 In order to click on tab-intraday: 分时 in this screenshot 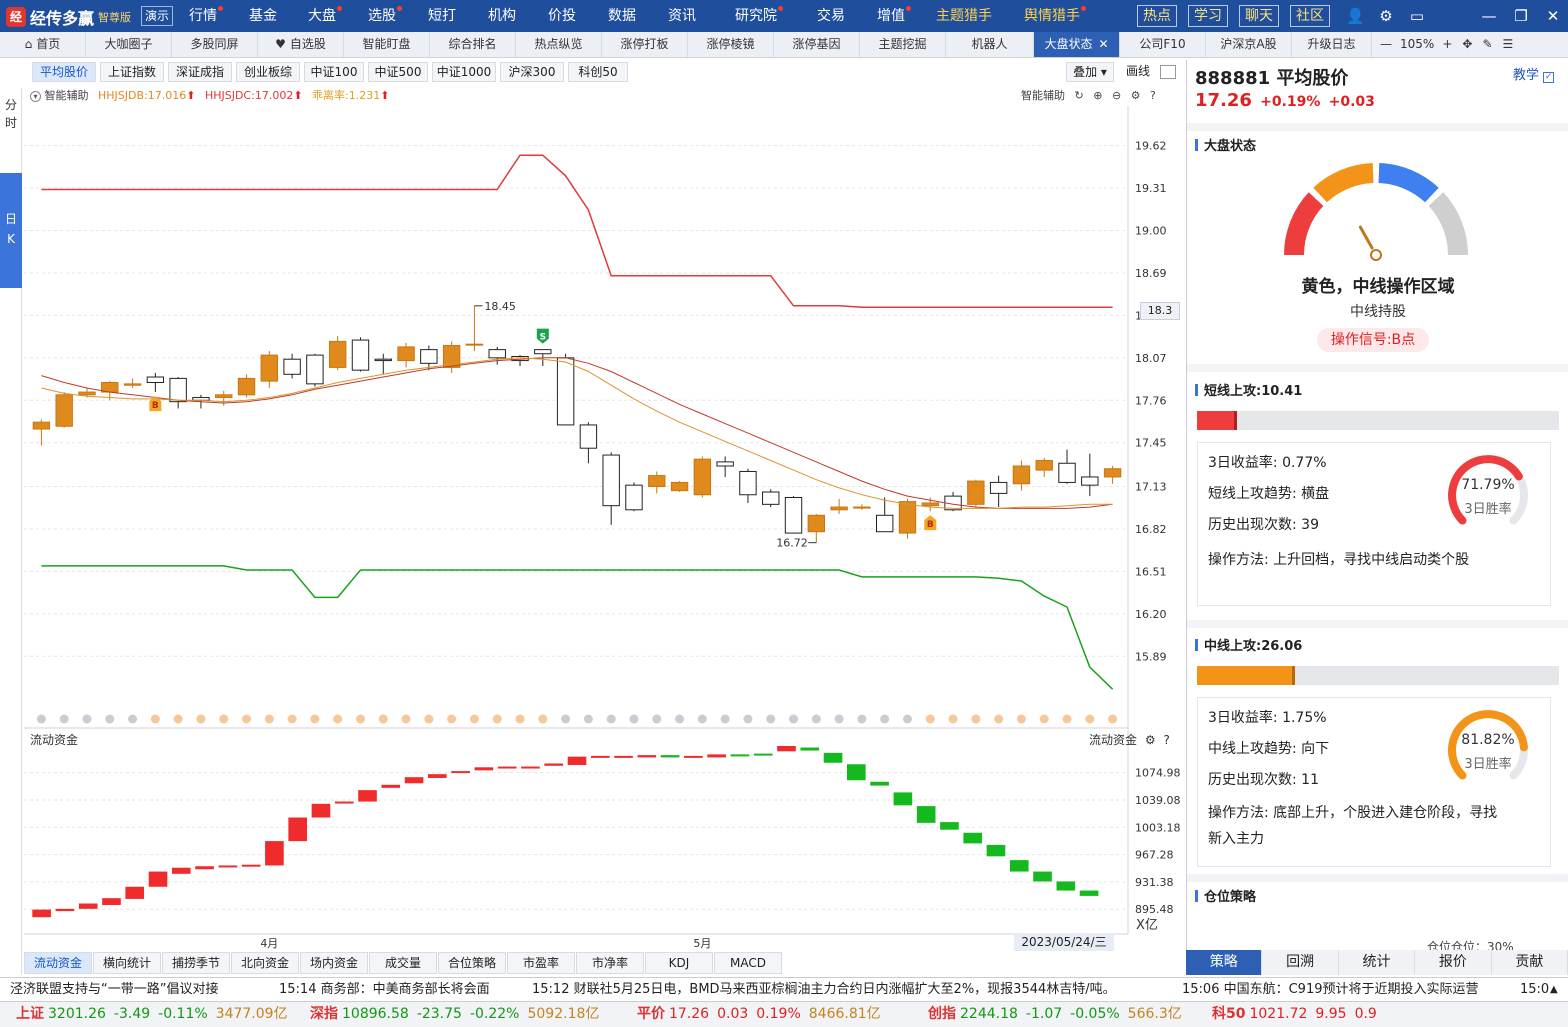, I will do `click(11, 130)`.